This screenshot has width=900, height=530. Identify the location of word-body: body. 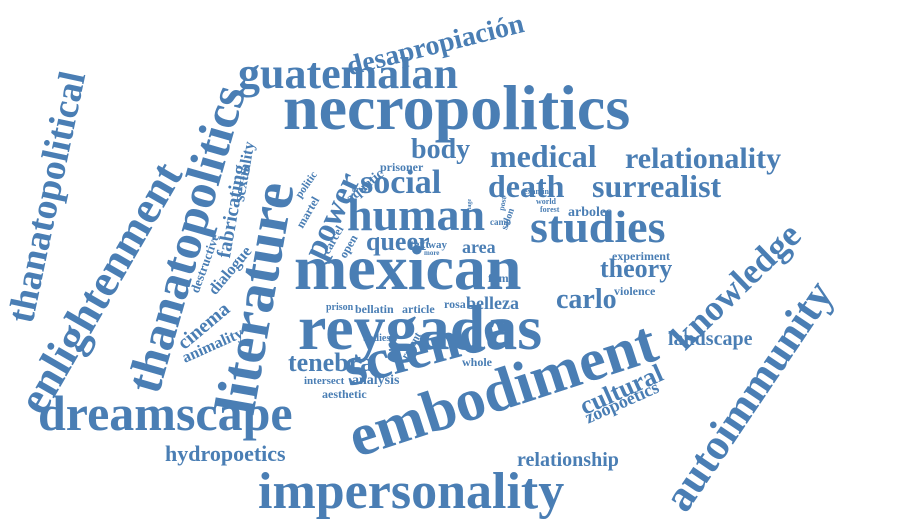
(441, 149).